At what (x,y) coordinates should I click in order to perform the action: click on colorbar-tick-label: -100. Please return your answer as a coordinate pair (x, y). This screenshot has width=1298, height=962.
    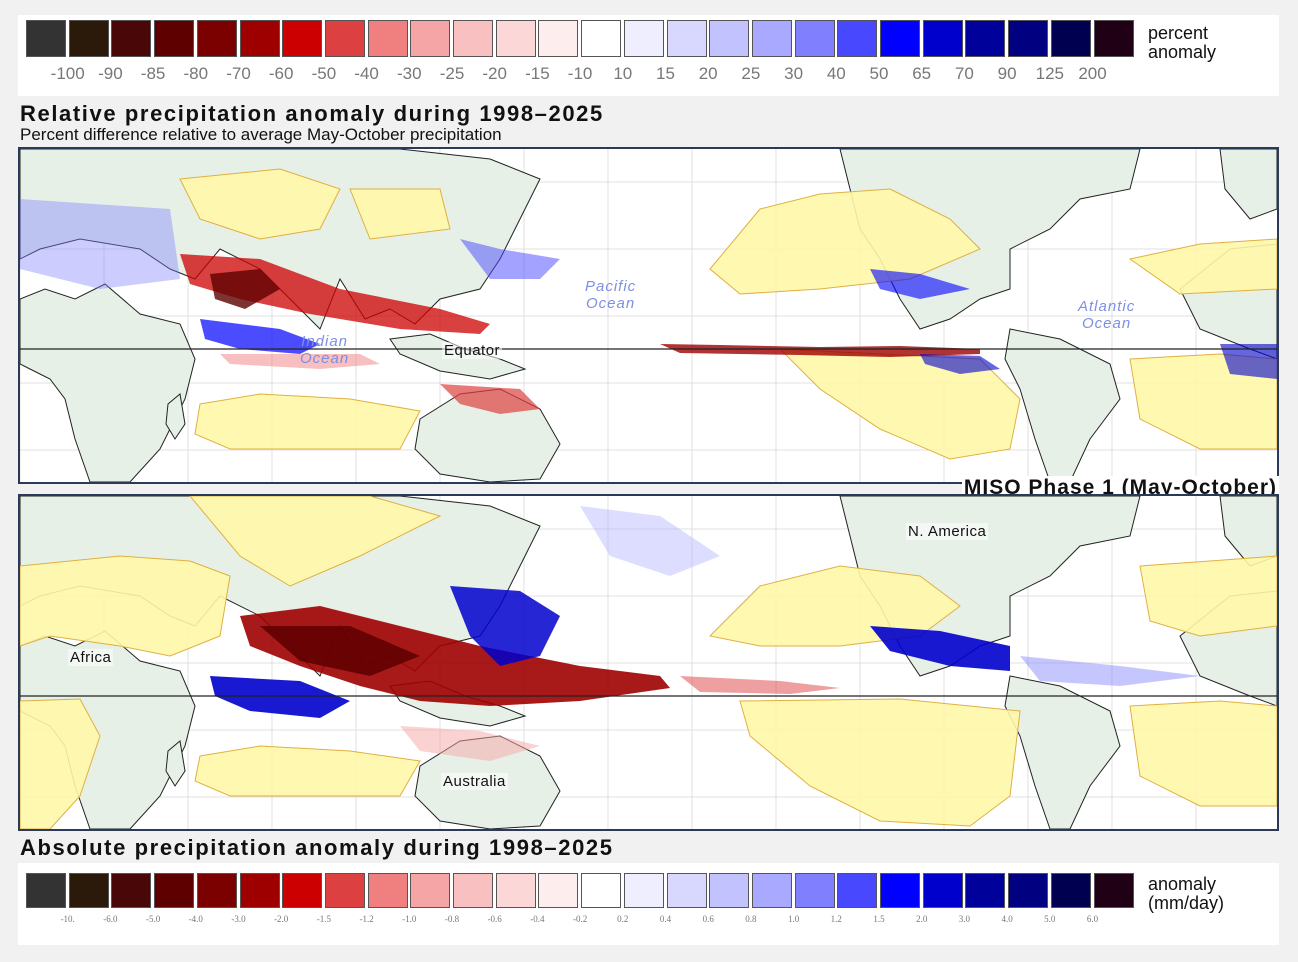
    Looking at the image, I should click on (67, 73).